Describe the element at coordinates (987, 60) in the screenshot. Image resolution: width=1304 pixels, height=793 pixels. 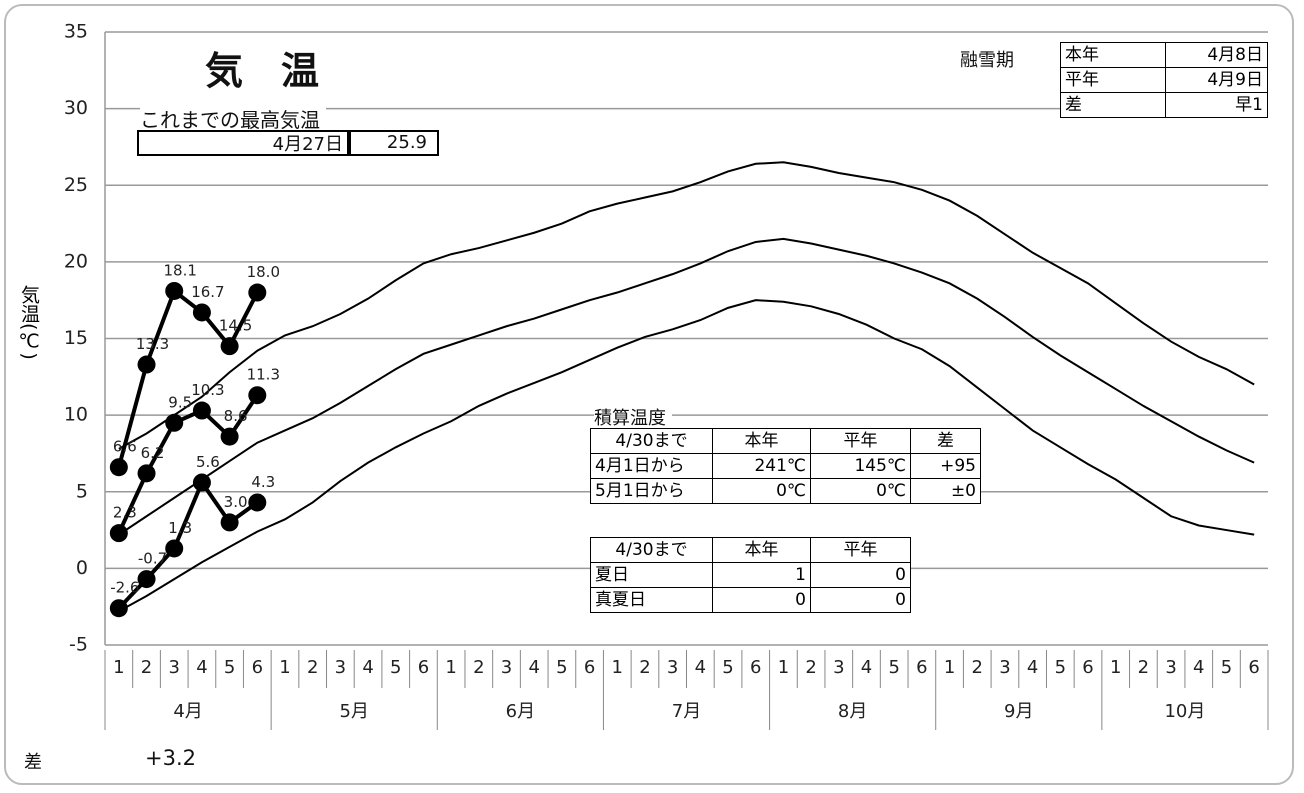
I see `snowmelt-label: 融雪期` at that location.